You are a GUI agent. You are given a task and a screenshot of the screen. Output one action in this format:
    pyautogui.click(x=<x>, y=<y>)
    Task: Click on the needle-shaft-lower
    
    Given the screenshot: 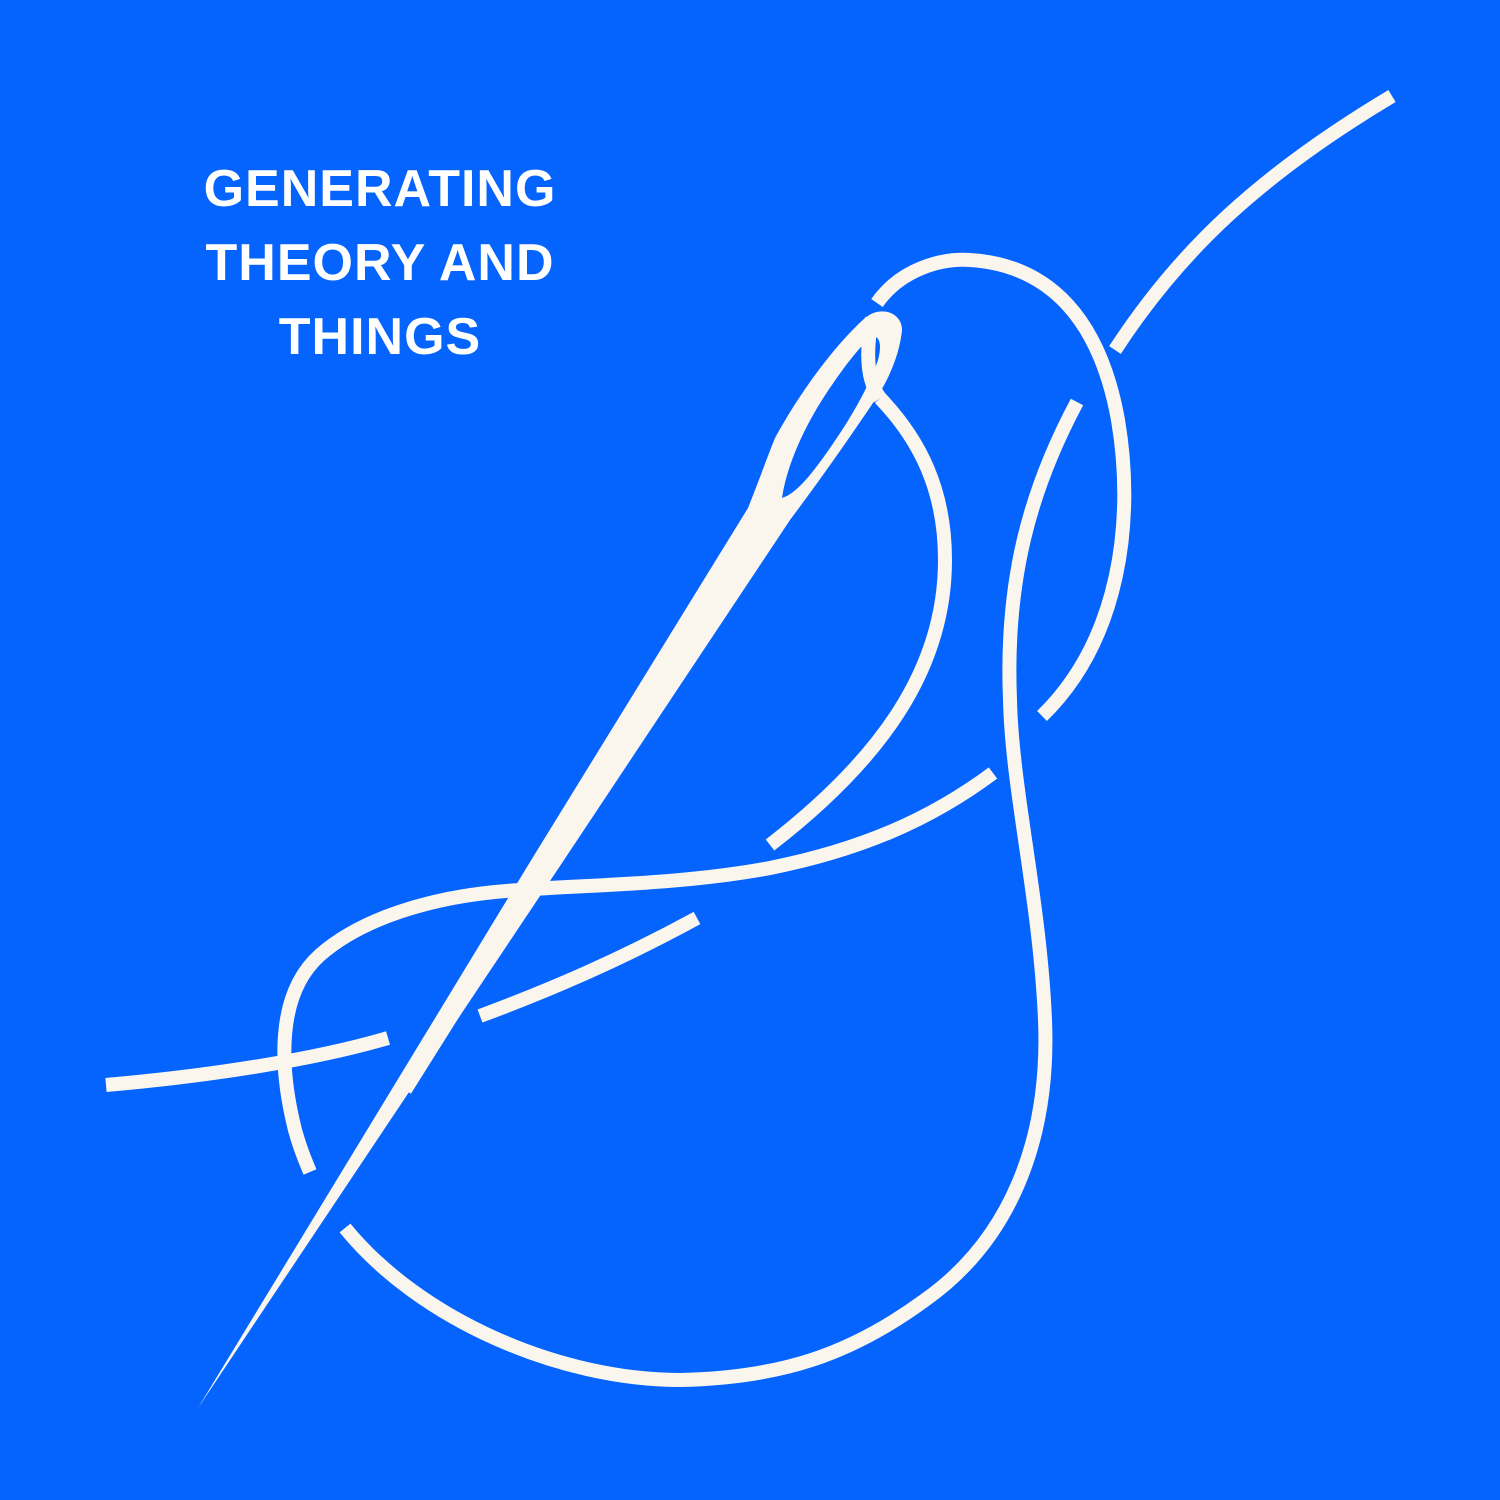 What is the action you would take?
    pyautogui.click(x=456, y=1008)
    